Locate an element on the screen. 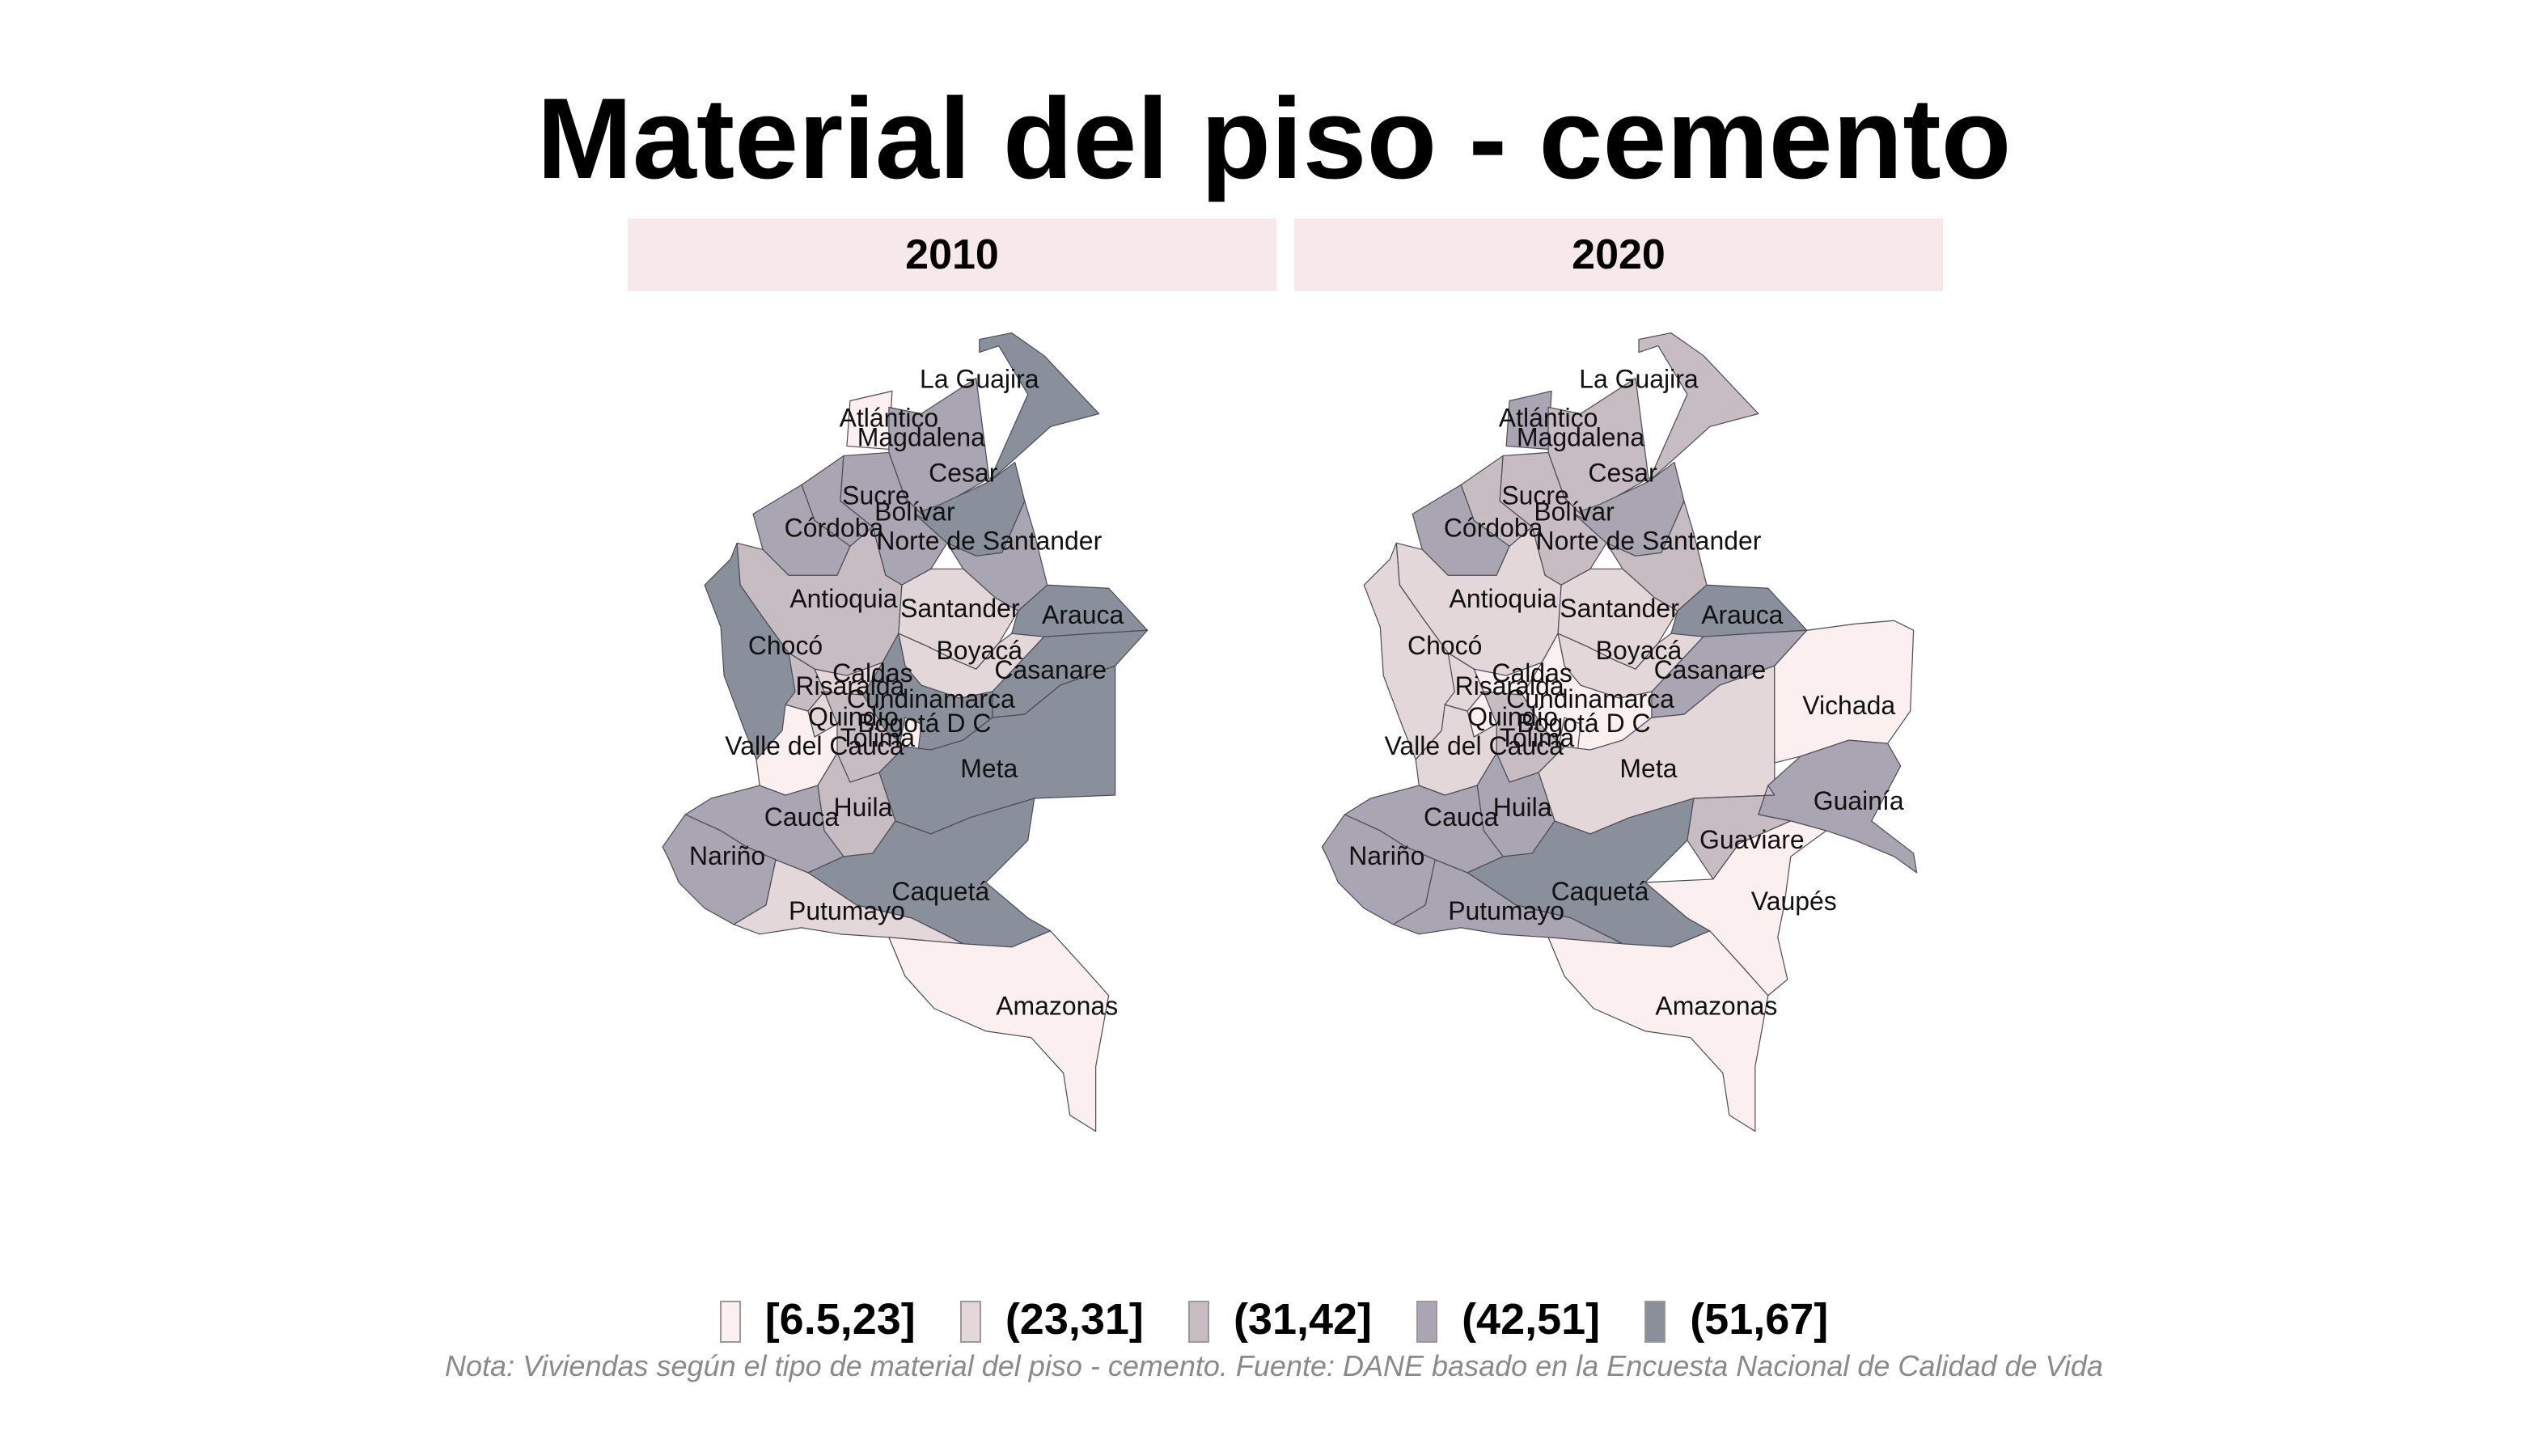 The image size is (2548, 1456). legend-item-3: (31,42] is located at coordinates (1280, 1319).